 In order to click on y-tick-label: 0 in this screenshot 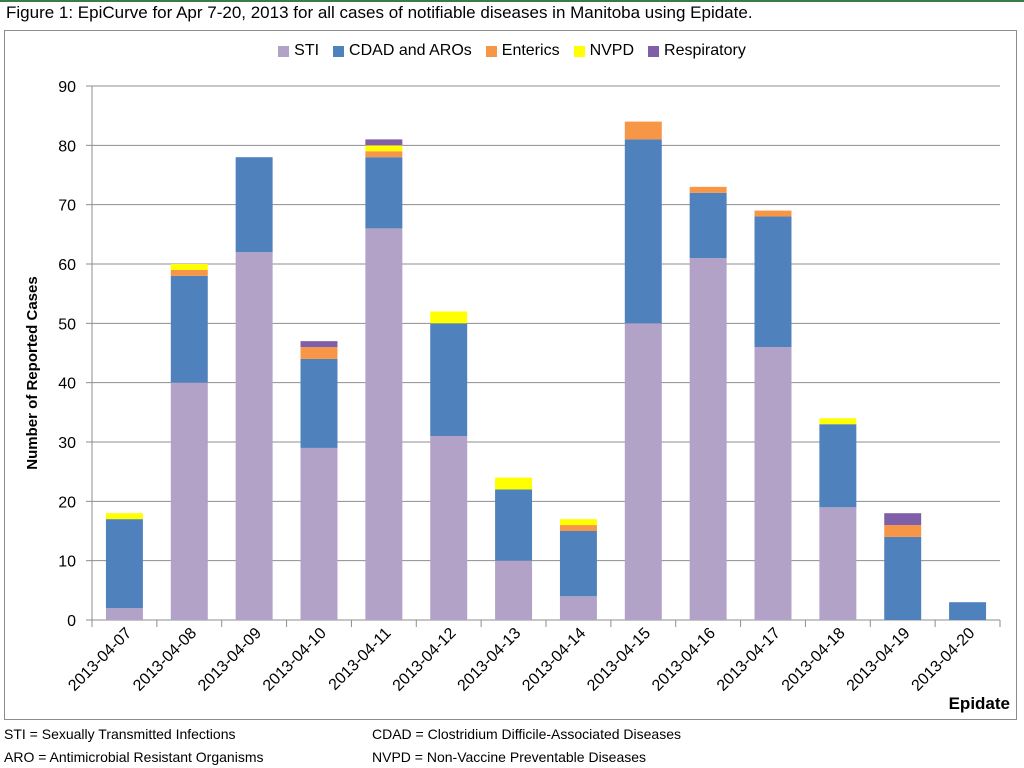, I will do `click(71, 621)`.